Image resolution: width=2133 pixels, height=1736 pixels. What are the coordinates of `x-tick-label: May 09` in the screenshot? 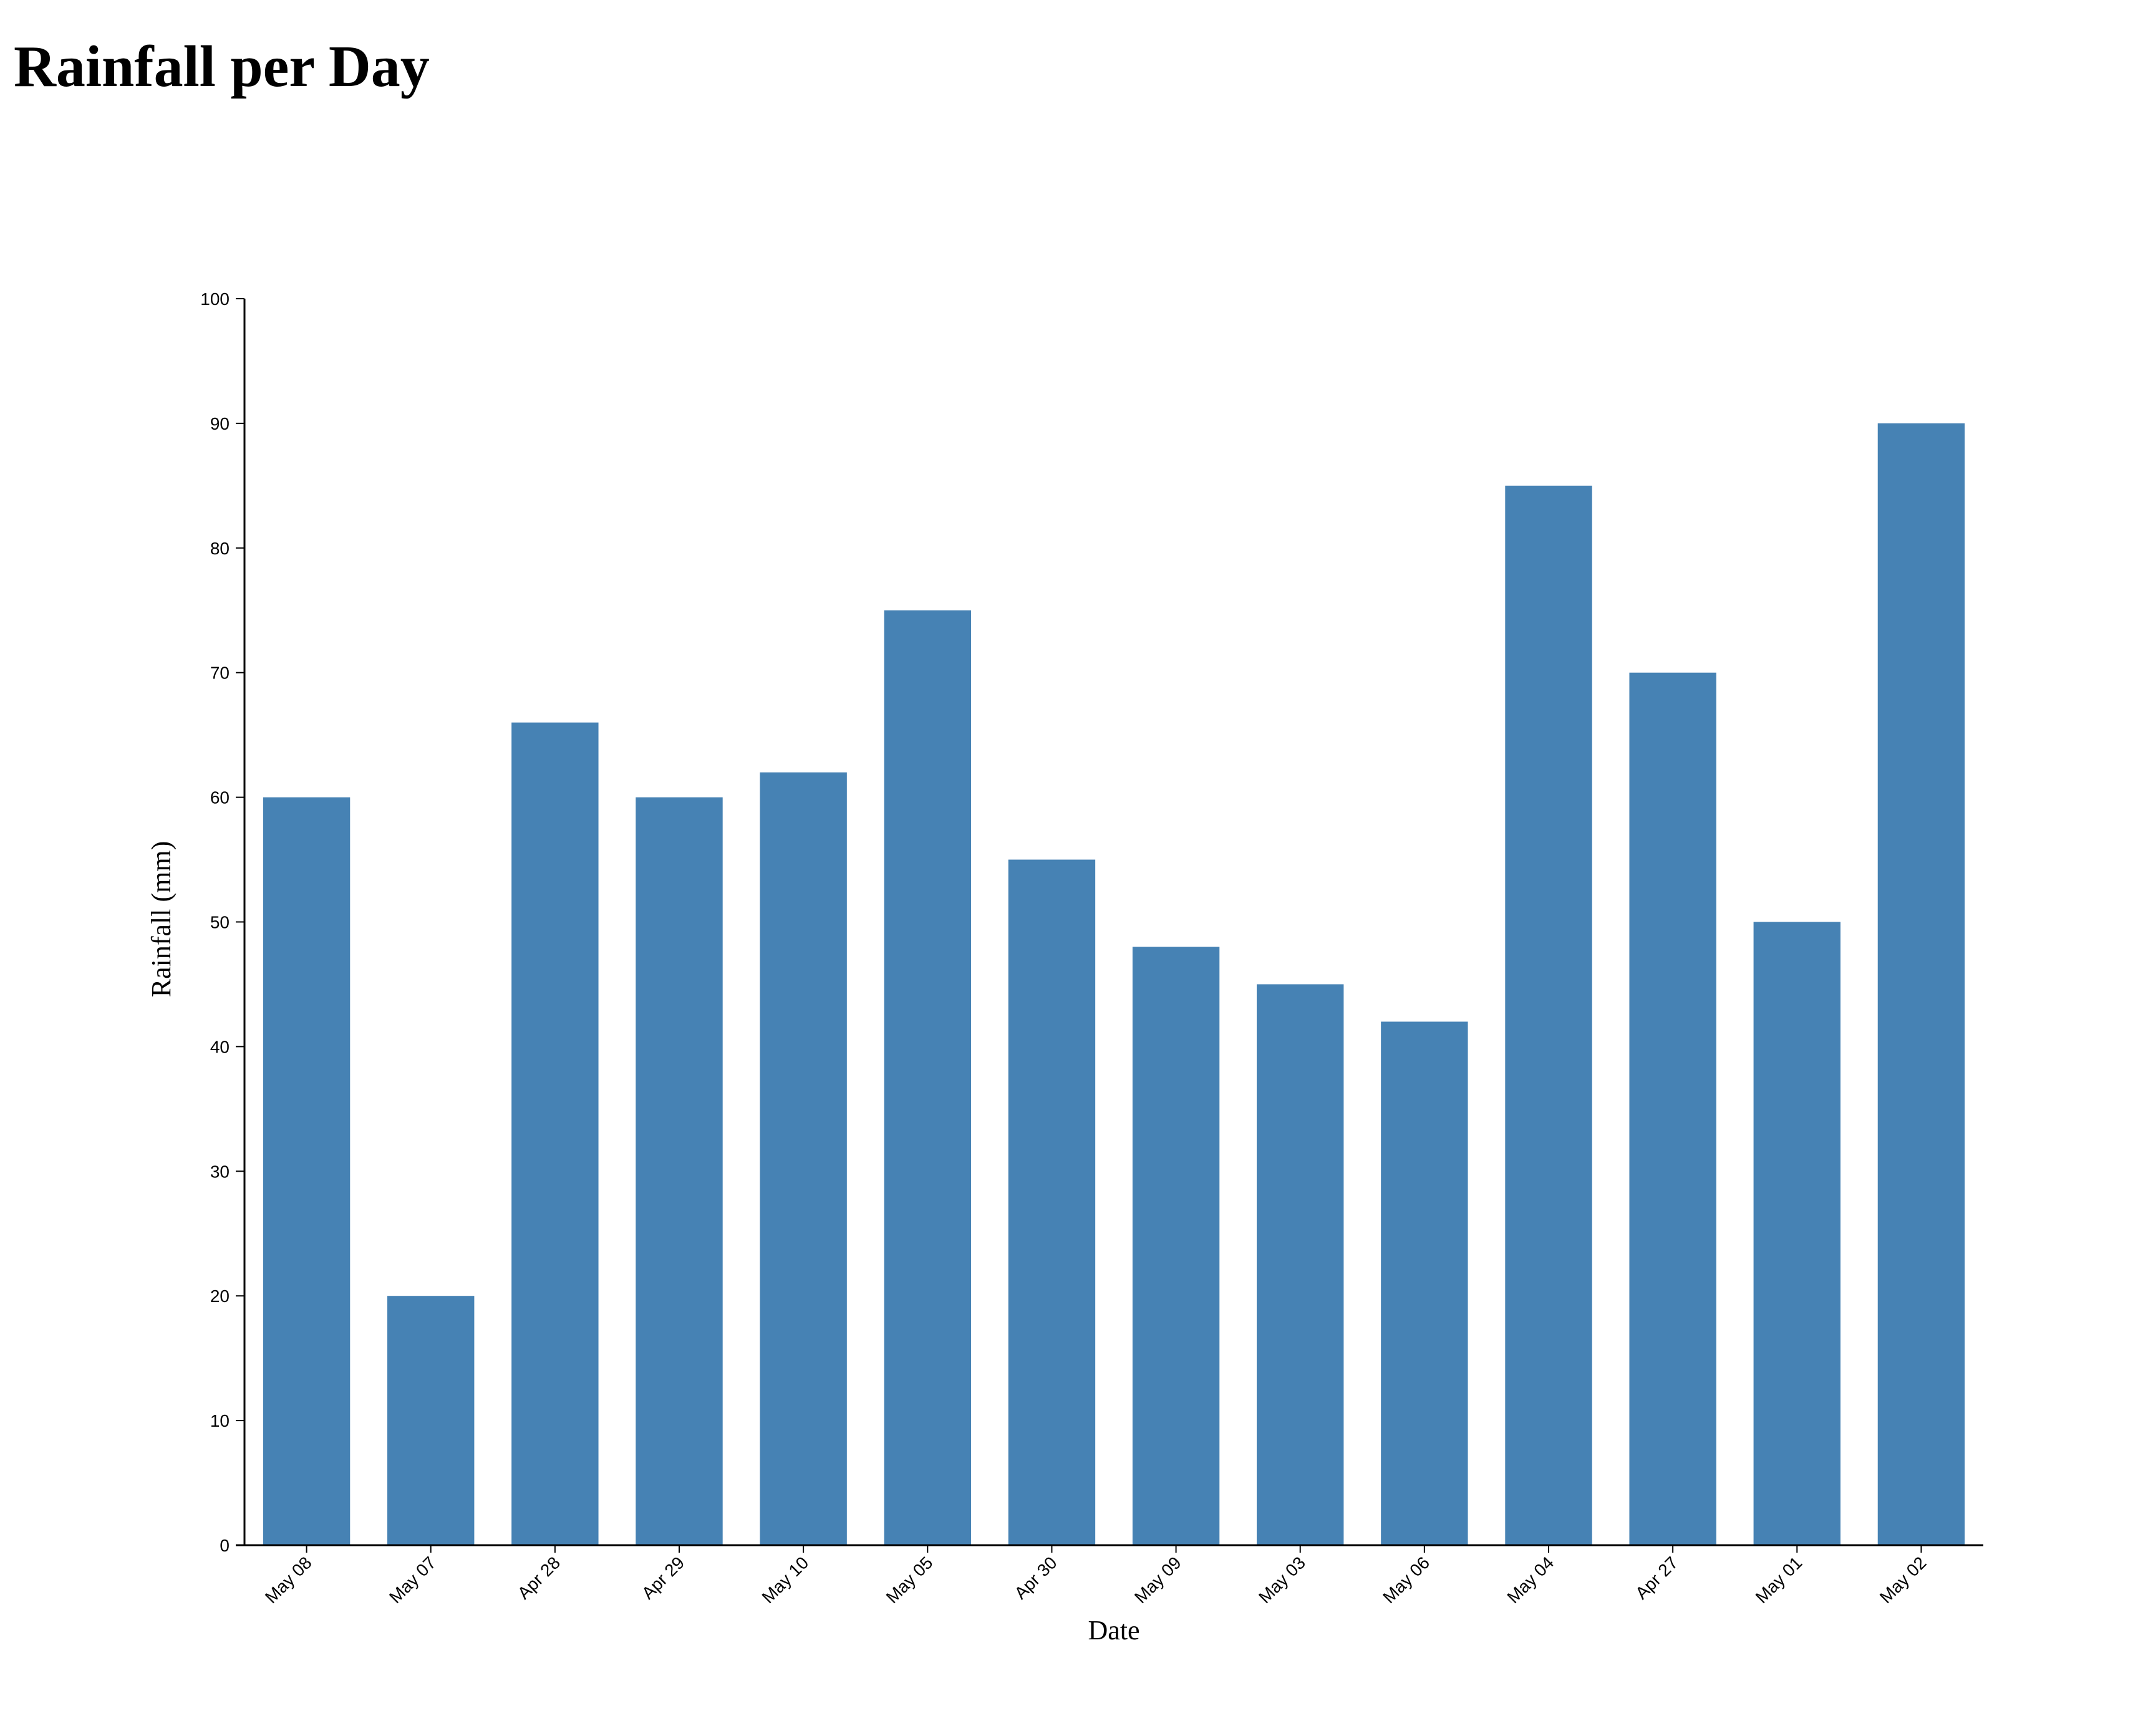 It's located at (1158, 1580).